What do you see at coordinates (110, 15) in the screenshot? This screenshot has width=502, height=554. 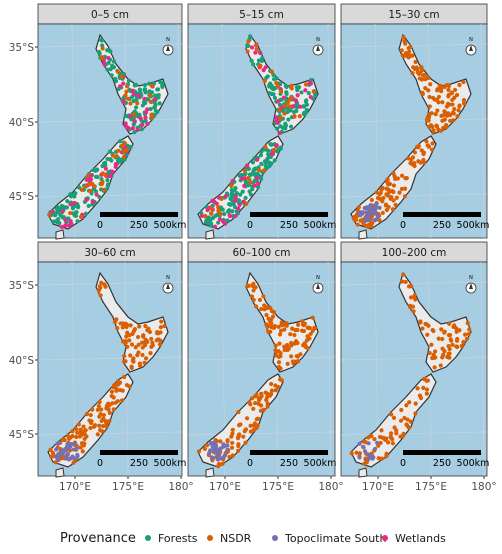 I see `panel-title: 0–5 cm` at bounding box center [110, 15].